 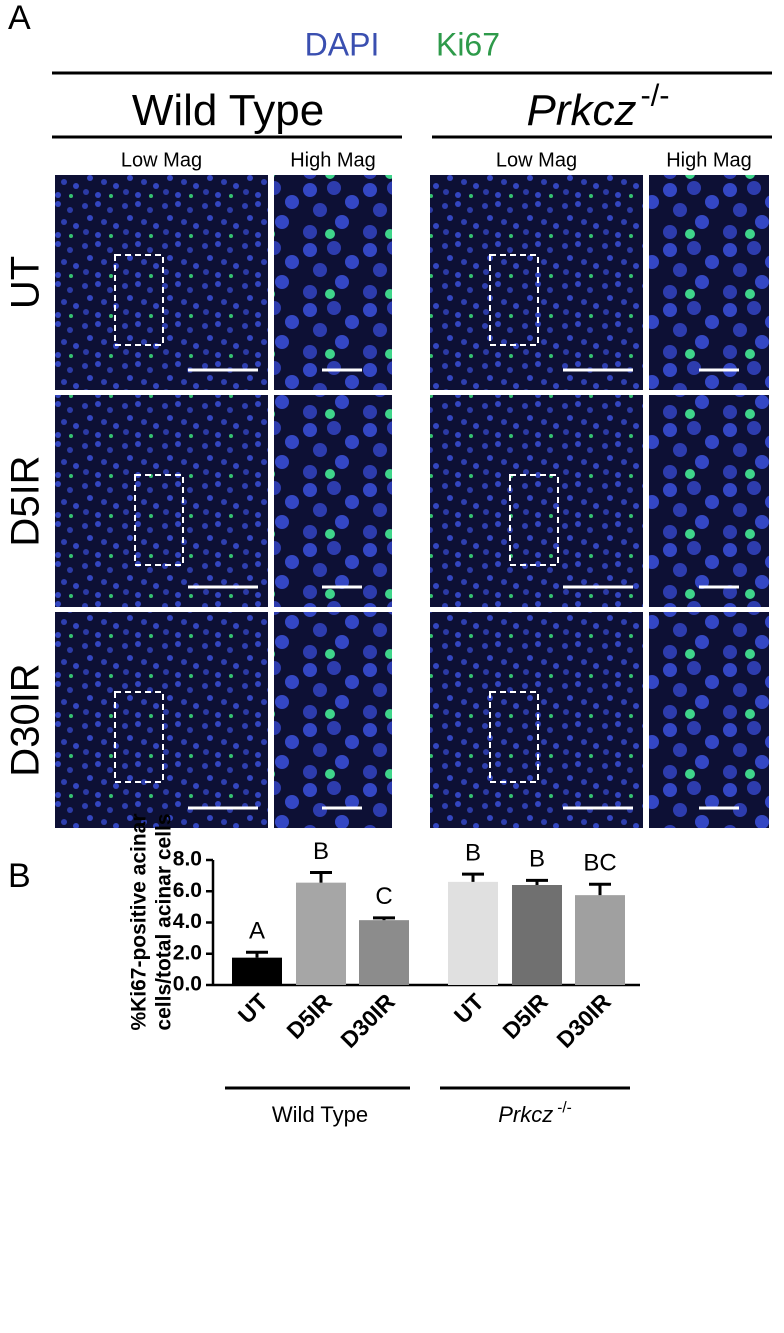 What do you see at coordinates (187, 921) in the screenshot?
I see `y-tick-label: 4.0` at bounding box center [187, 921].